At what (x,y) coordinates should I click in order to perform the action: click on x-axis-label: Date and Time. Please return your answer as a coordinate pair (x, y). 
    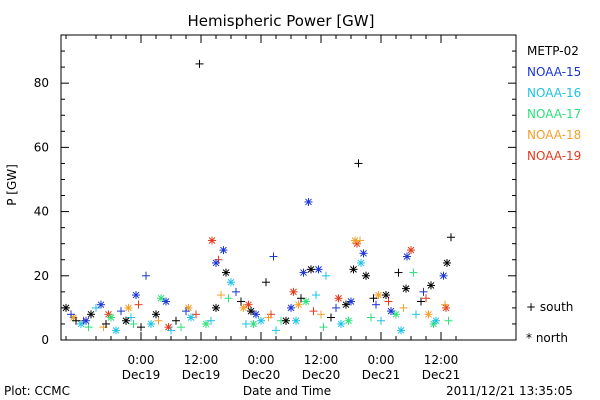
    Looking at the image, I should click on (287, 391).